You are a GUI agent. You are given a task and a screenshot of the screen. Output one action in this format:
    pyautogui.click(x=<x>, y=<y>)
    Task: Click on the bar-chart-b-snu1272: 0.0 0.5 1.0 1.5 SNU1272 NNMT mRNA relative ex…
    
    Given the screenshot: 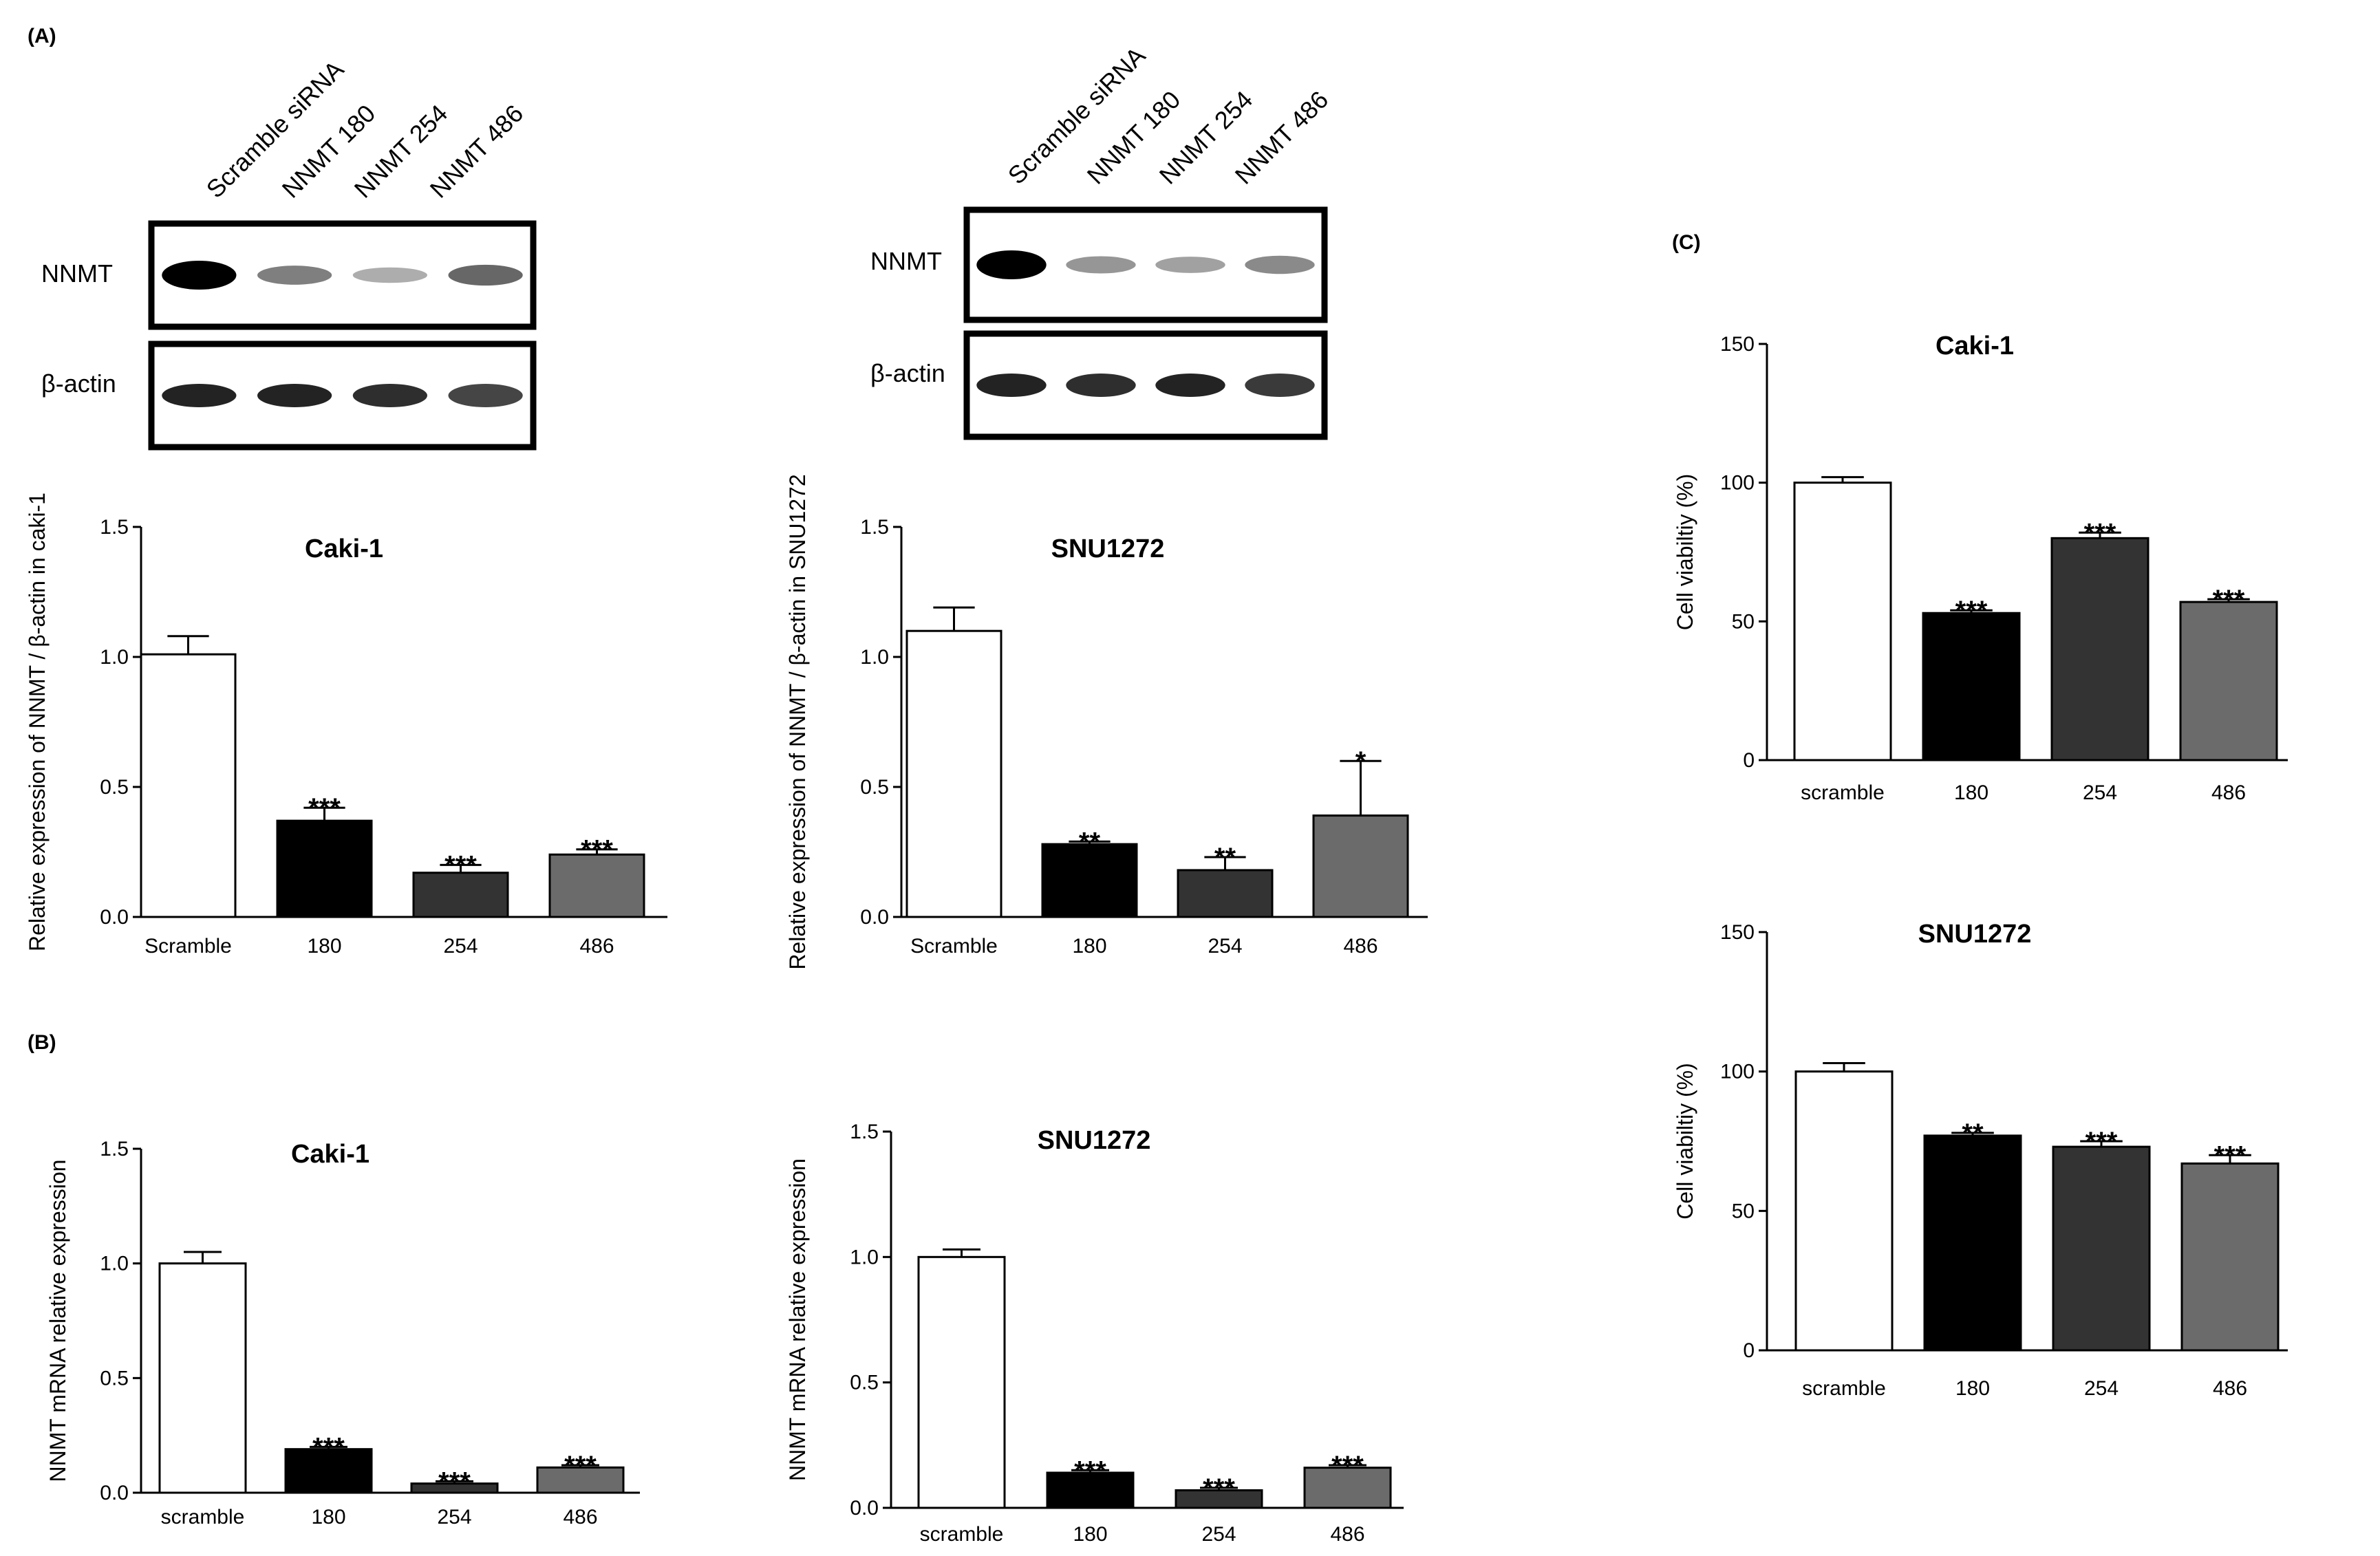 What is the action you would take?
    pyautogui.click(x=1094, y=1333)
    